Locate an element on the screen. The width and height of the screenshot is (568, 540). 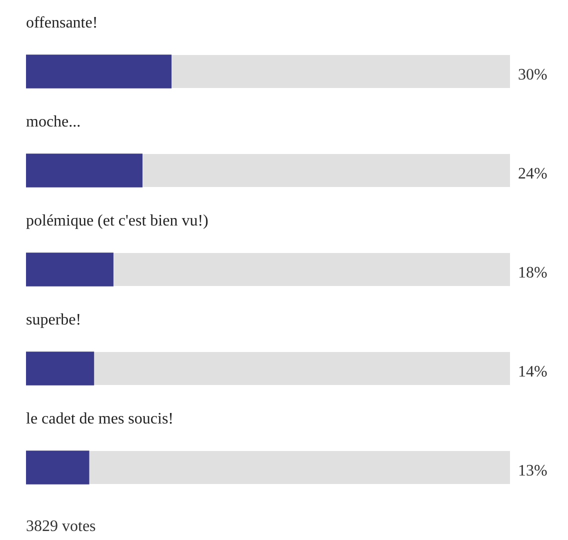
y-tick-label: le cadet de mes soucis! is located at coordinates (100, 419).